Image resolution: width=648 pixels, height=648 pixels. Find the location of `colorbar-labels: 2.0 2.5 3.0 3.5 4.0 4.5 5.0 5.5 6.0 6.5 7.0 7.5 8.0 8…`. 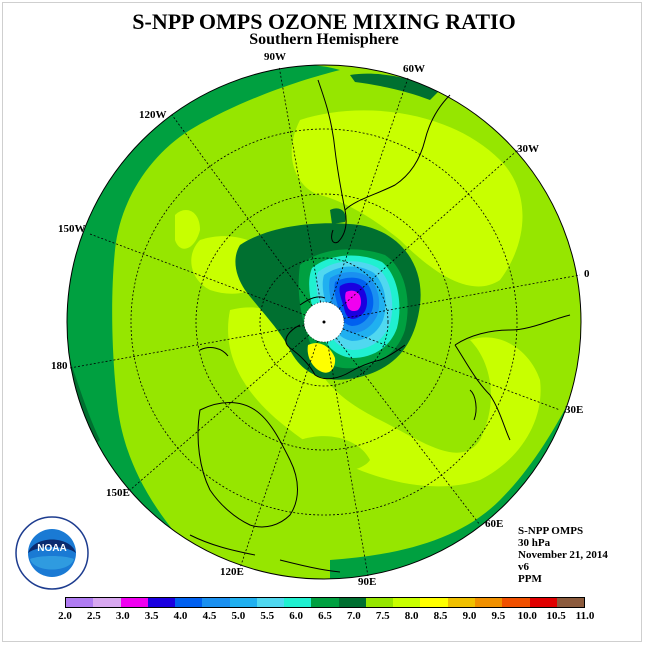

colorbar-labels: 2.0 2.5 3.0 3.5 4.0 4.5 5.0 5.5 6.0 6.5 7.0 7.5 8.0 8… is located at coordinates (324, 617).